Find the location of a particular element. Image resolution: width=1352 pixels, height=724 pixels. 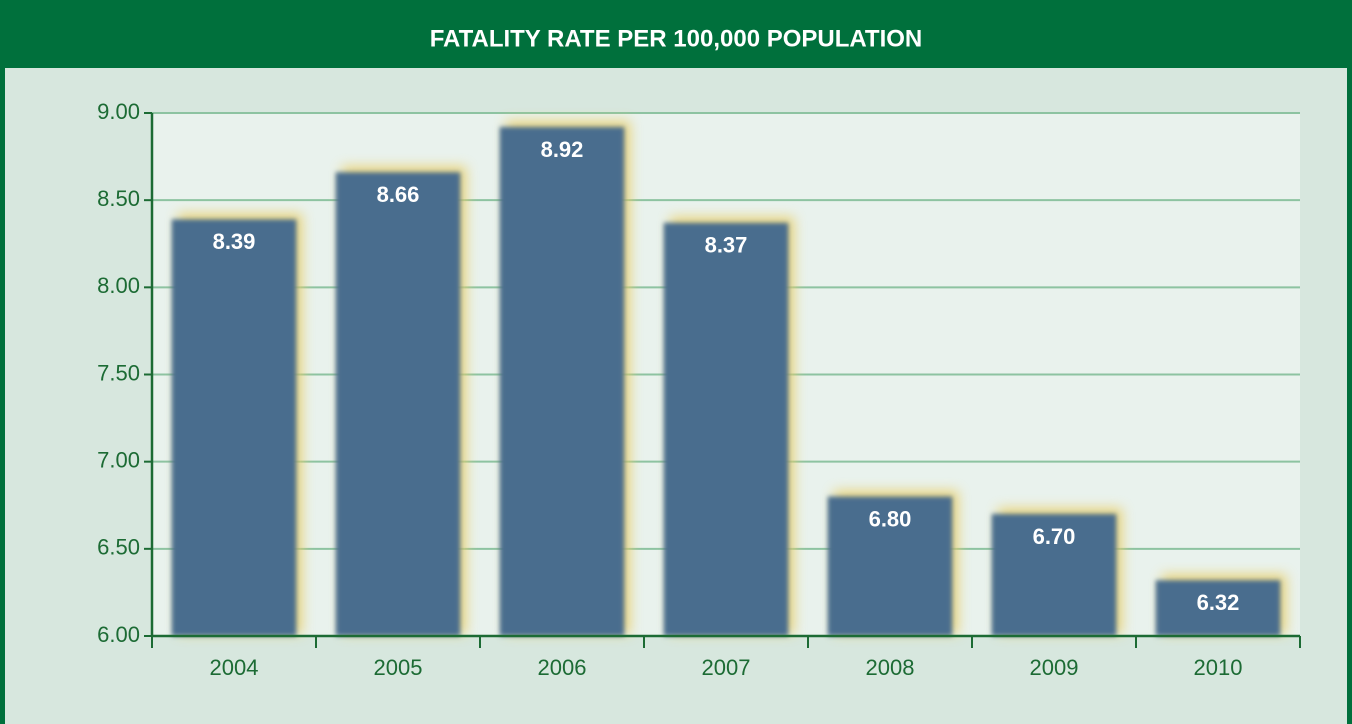

y-tick-label: 6.50 is located at coordinates (118, 547).